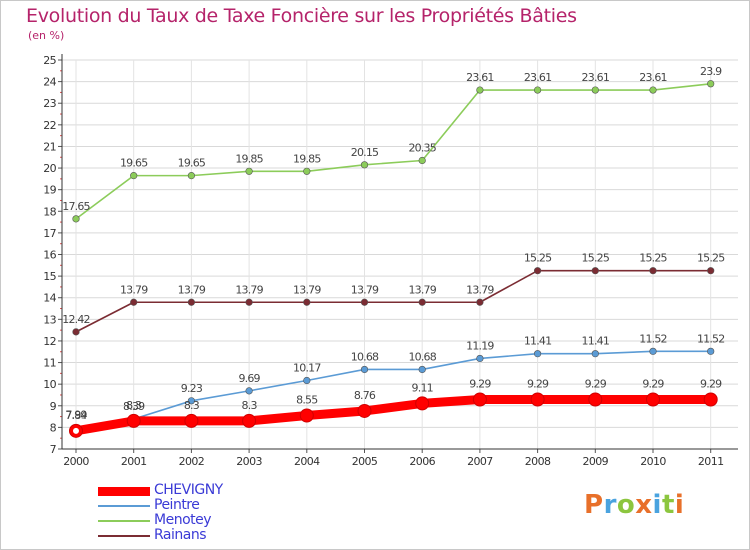  Describe the element at coordinates (49, 146) in the screenshot. I see `y-tick-label: 21` at that location.